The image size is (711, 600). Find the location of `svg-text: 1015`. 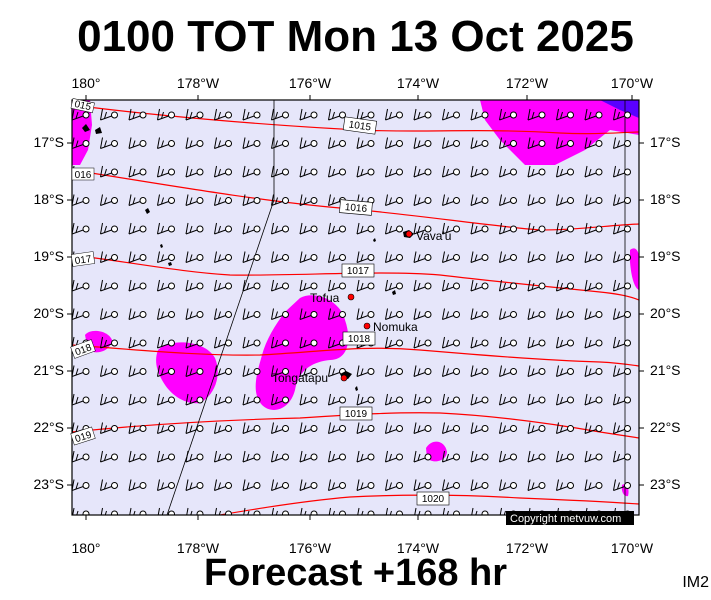

svg-text: 1015 is located at coordinates (360, 126).